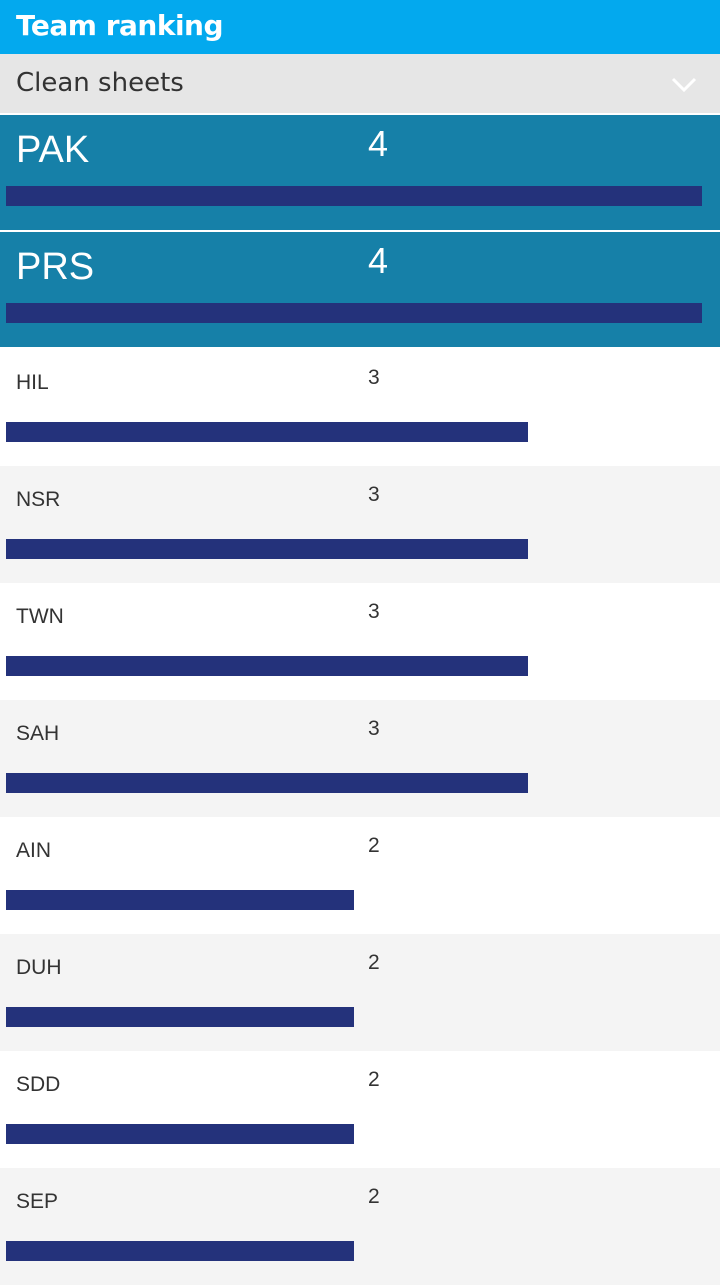  What do you see at coordinates (360, 524) in the screenshot?
I see `ranking-row: NSR 3` at bounding box center [360, 524].